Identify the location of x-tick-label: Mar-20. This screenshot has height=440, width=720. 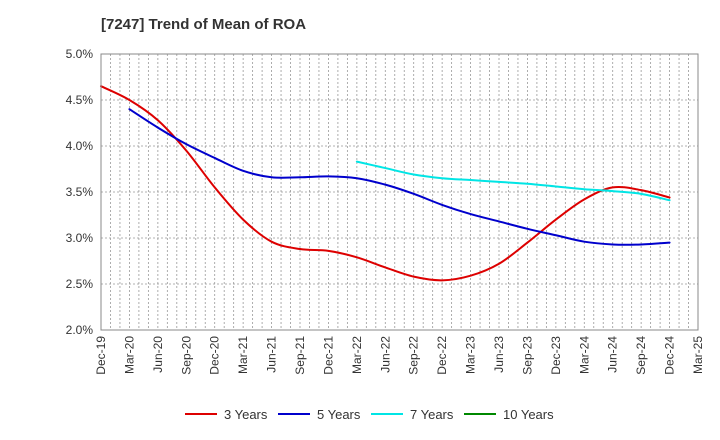
(129, 355).